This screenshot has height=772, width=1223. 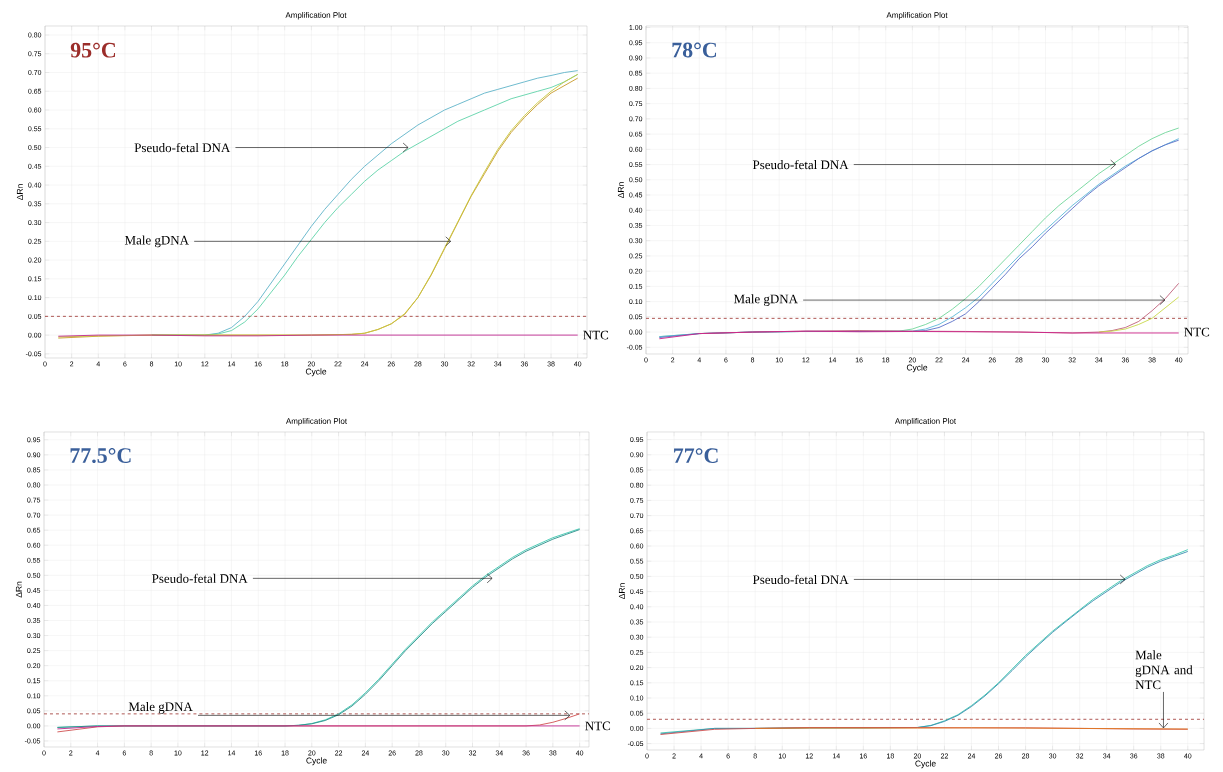 What do you see at coordinates (1164, 670) in the screenshot?
I see `annotation: Male gDNA and NTC` at bounding box center [1164, 670].